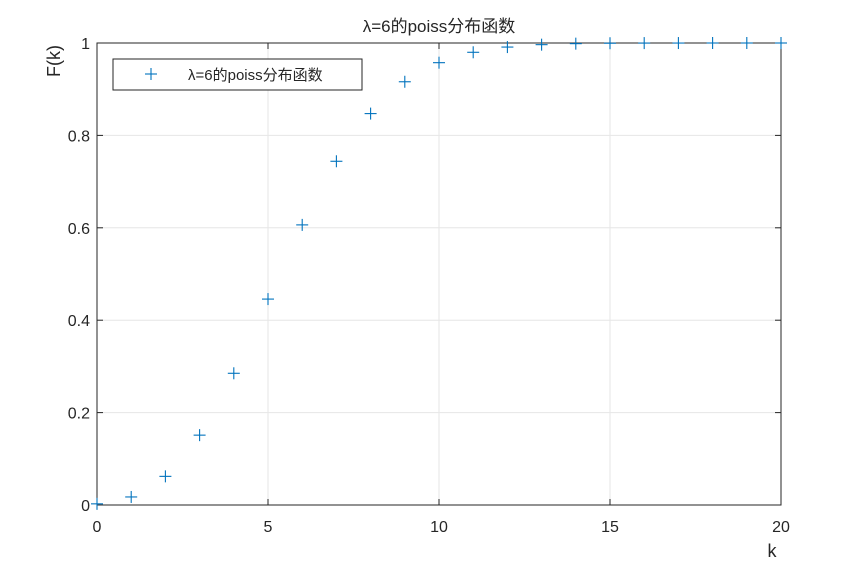 This screenshot has width=843, height=563. What do you see at coordinates (79, 136) in the screenshot?
I see `y-tick-label: 0.8` at bounding box center [79, 136].